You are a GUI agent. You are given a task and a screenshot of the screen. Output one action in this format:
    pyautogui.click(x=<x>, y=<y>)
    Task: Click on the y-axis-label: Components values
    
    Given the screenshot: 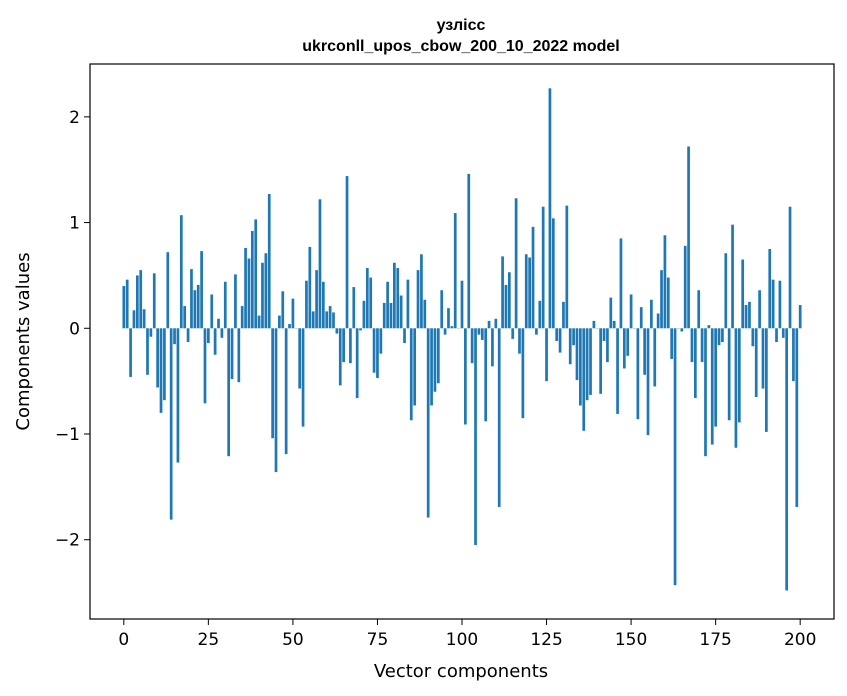 What is the action you would take?
    pyautogui.click(x=23, y=341)
    